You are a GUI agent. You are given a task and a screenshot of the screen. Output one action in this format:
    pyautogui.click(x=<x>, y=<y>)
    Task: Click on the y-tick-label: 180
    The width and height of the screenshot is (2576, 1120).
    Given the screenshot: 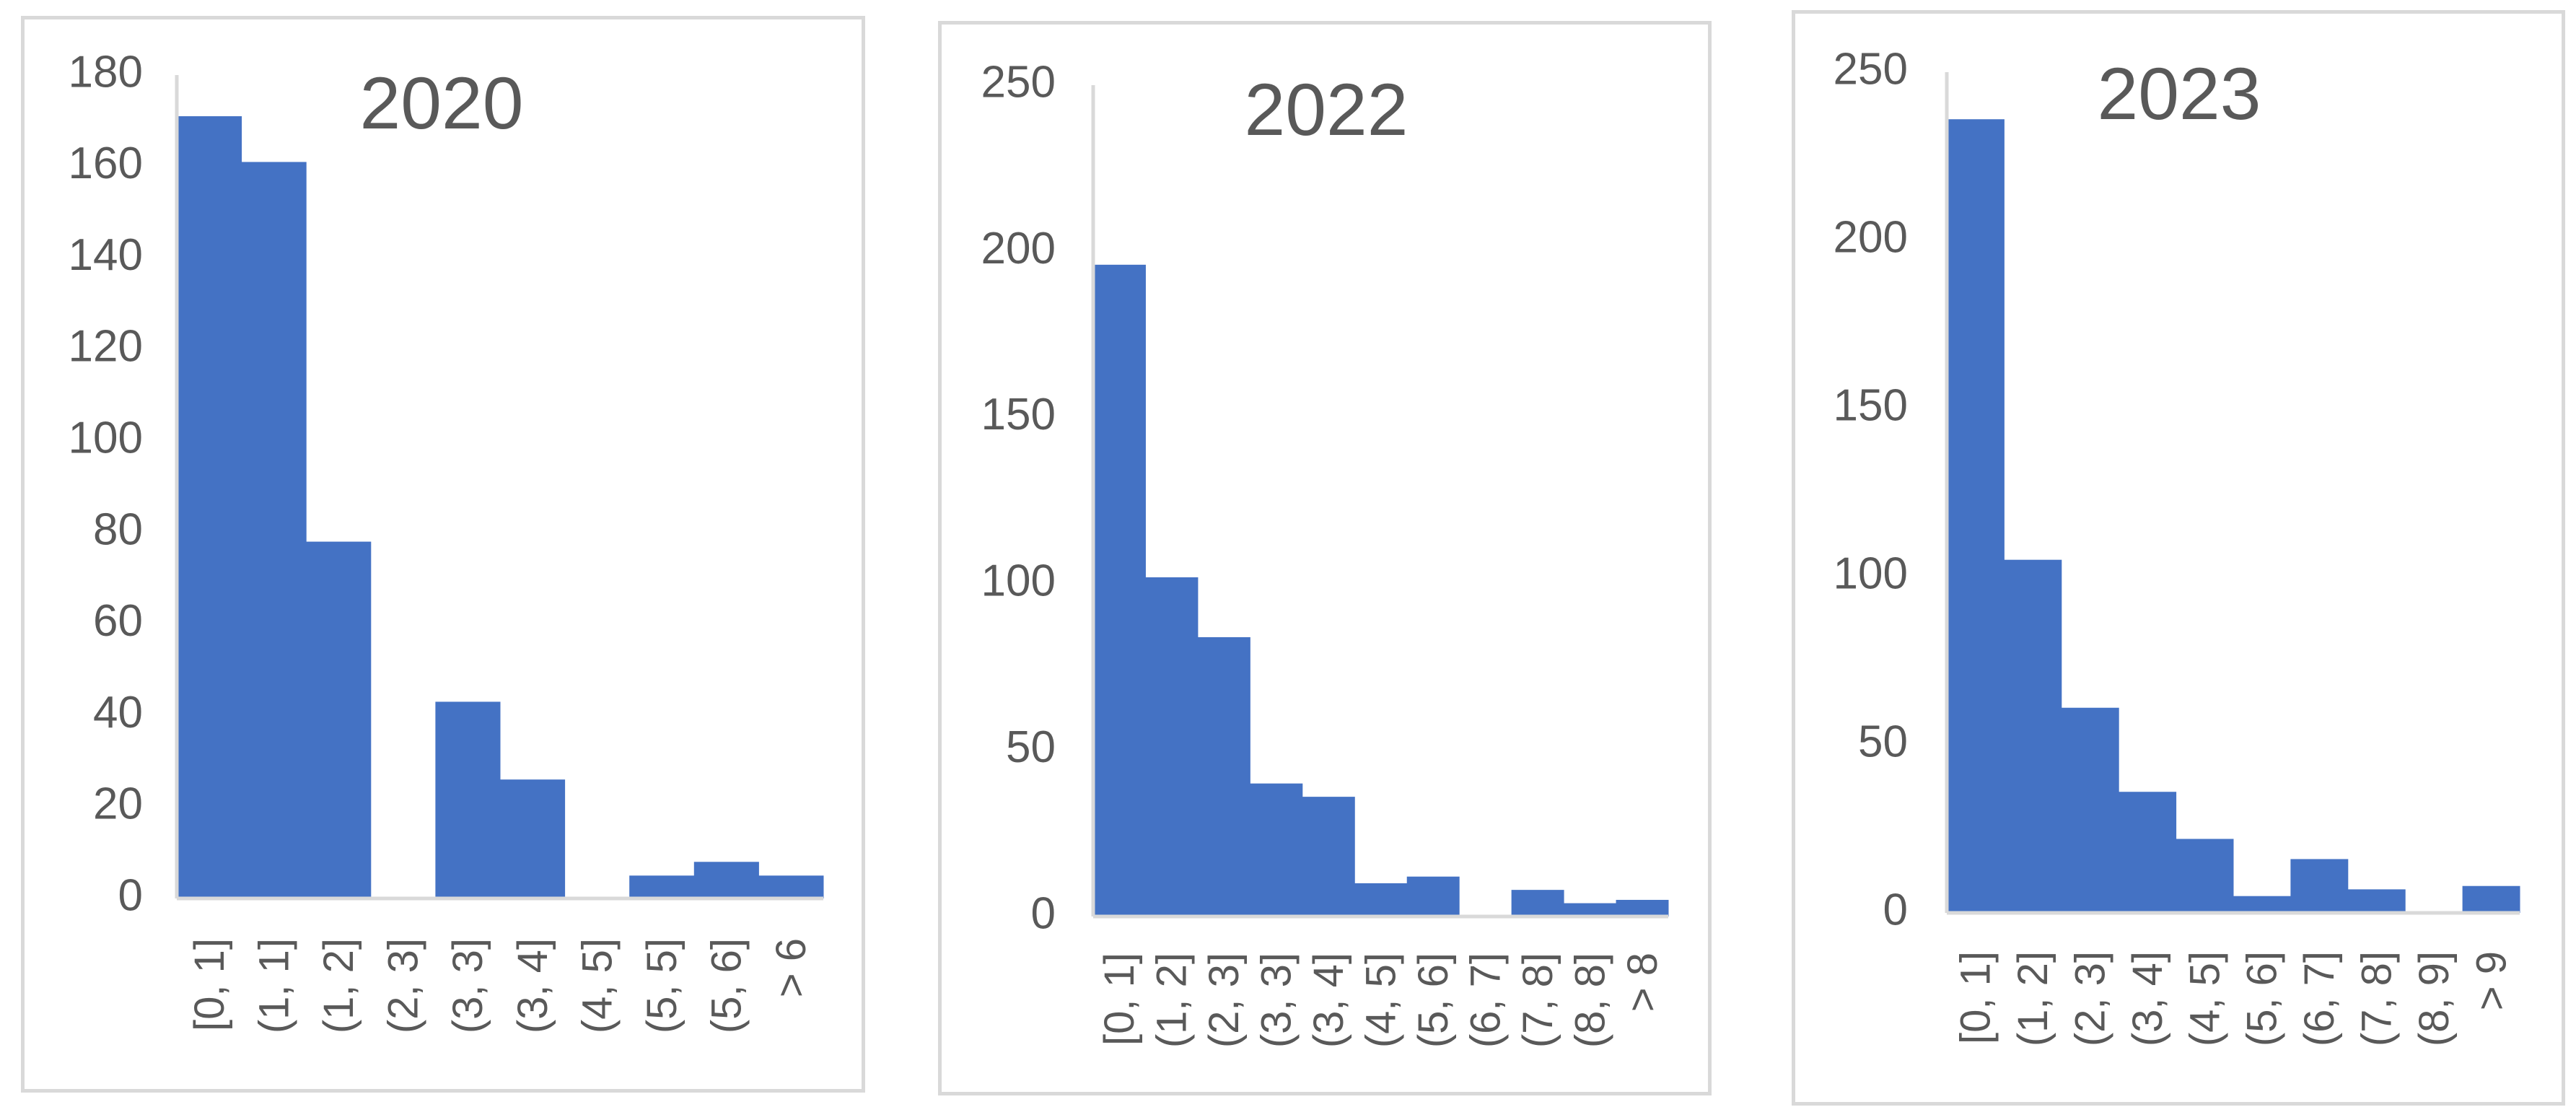 What is the action you would take?
    pyautogui.click(x=106, y=72)
    